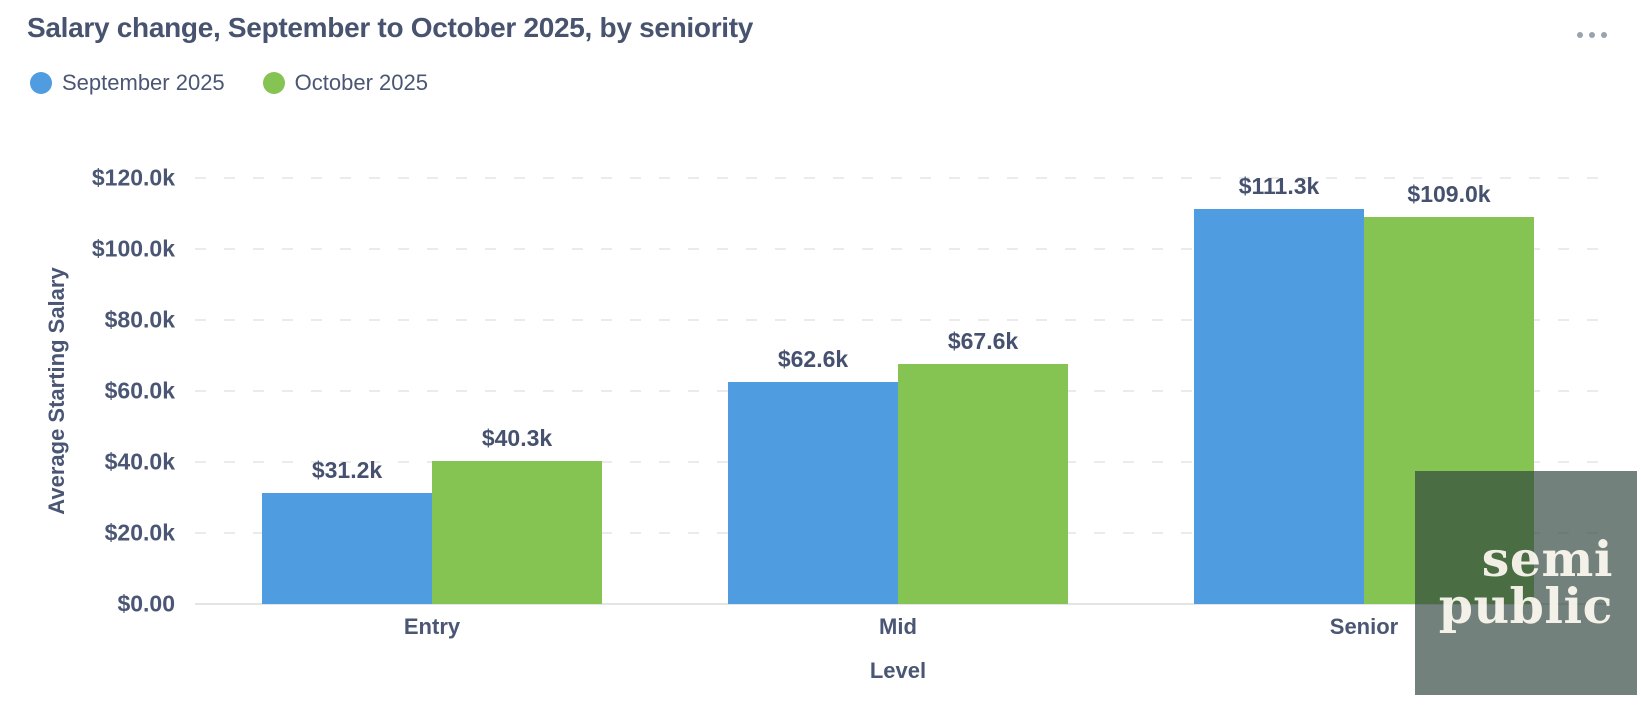  I want to click on value-label-september-2025-entry: $31.2k, so click(347, 470).